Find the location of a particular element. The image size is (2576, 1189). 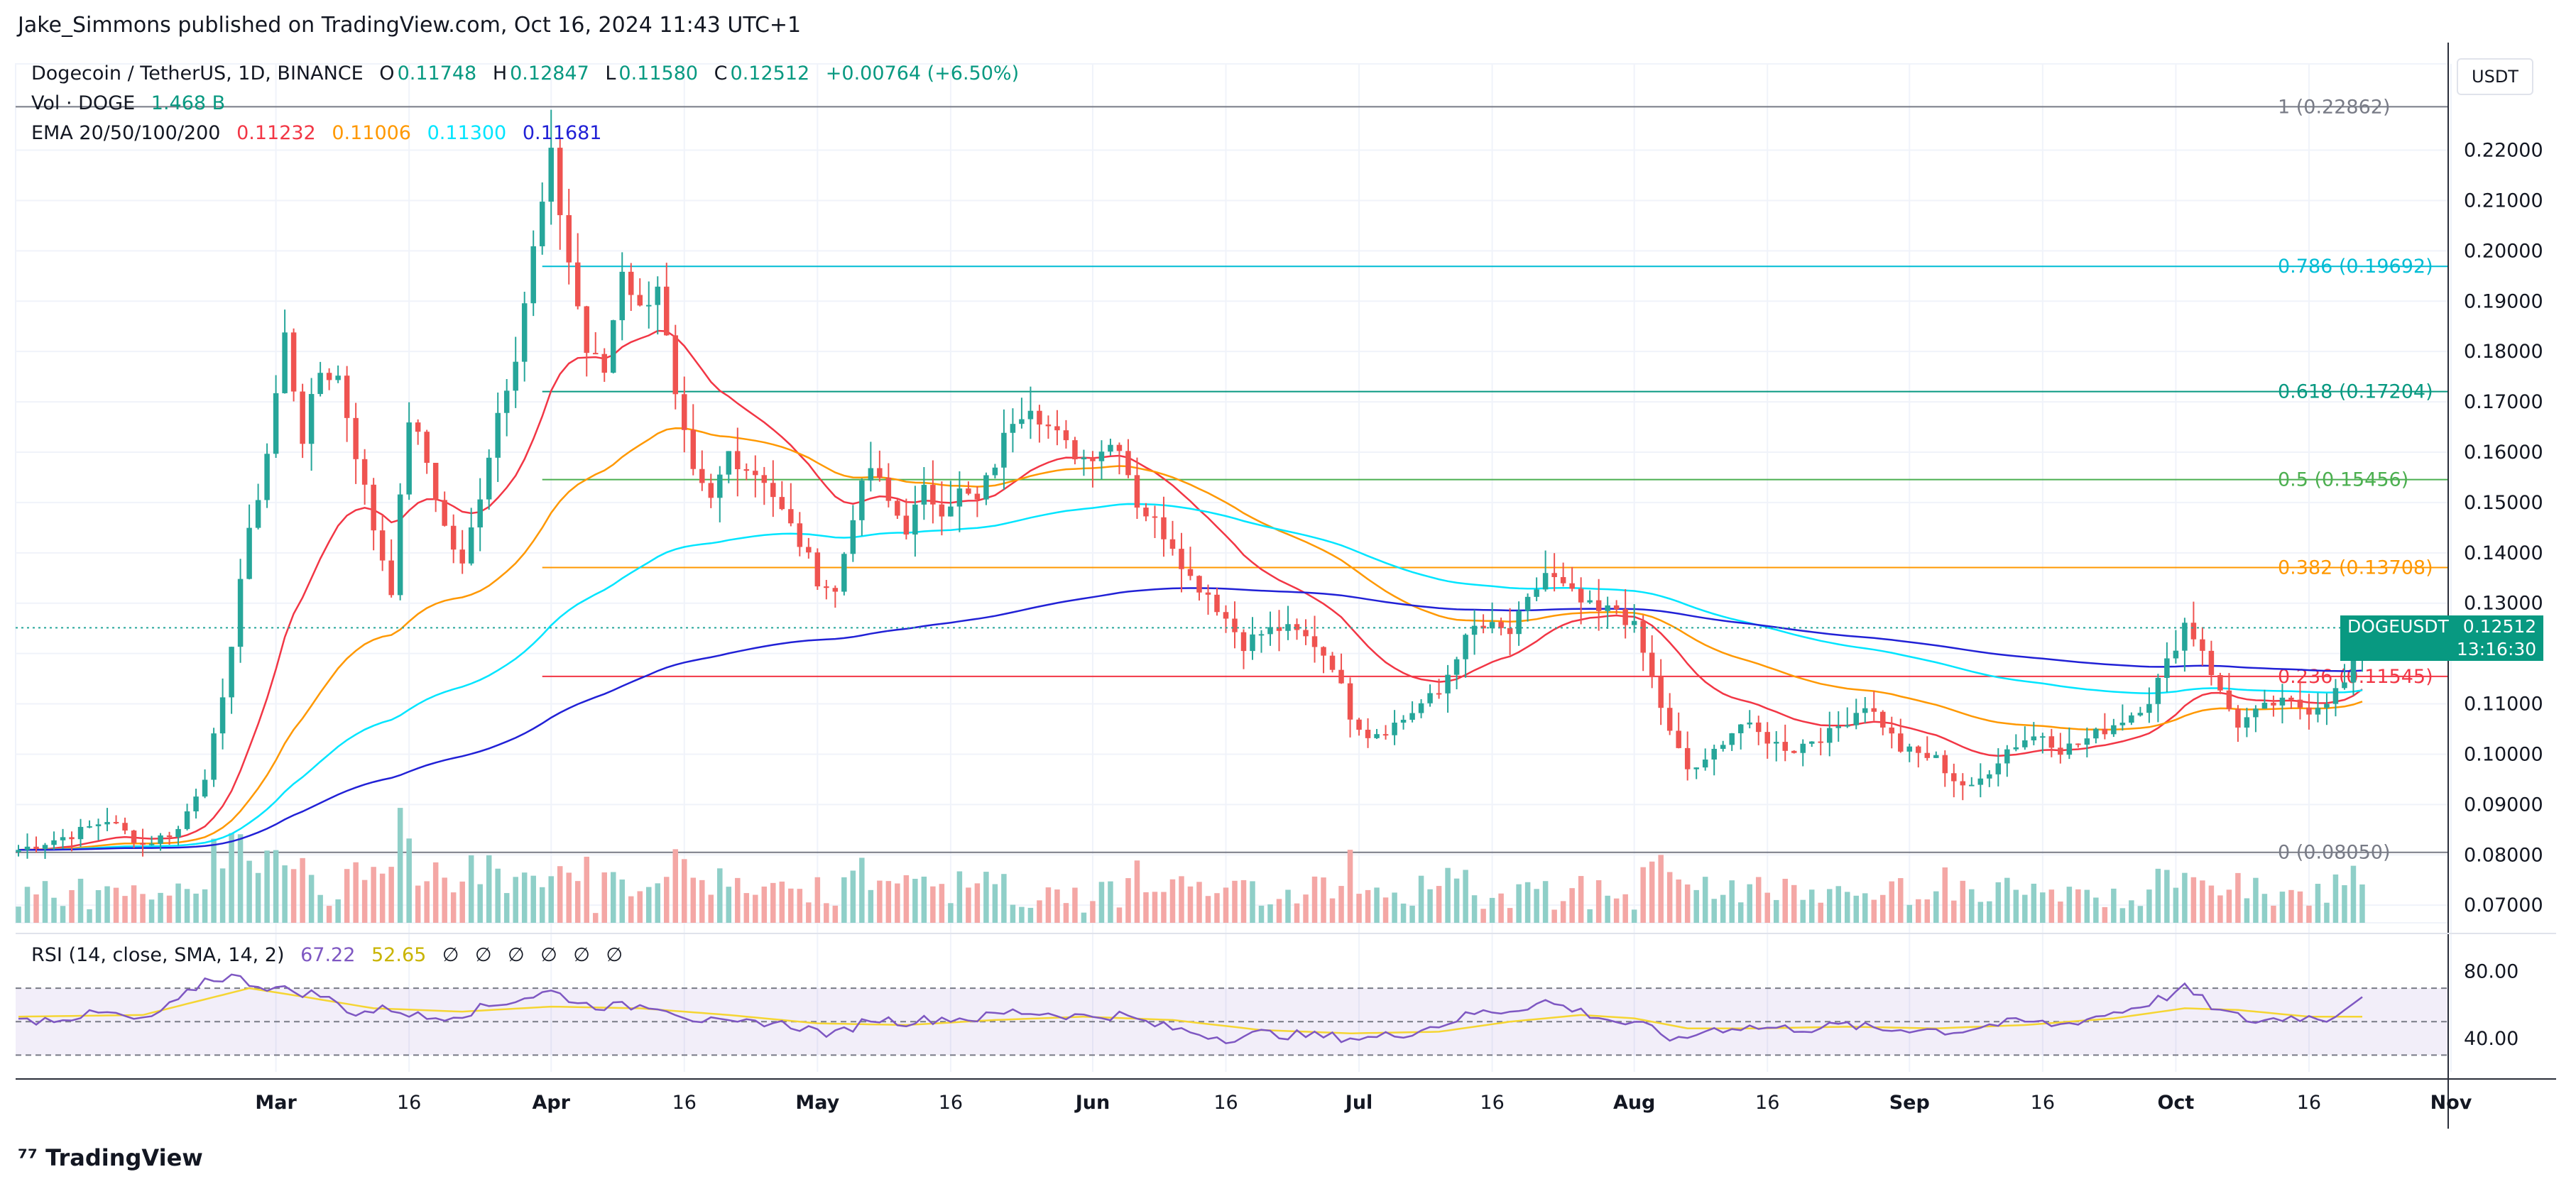

rsi-tick-label: 40.00 is located at coordinates (2491, 1039).